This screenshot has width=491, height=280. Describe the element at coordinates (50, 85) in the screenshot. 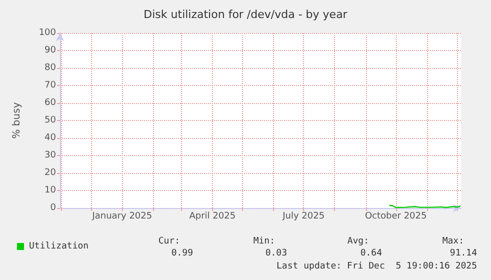

I see `y-tick-label: 70` at that location.